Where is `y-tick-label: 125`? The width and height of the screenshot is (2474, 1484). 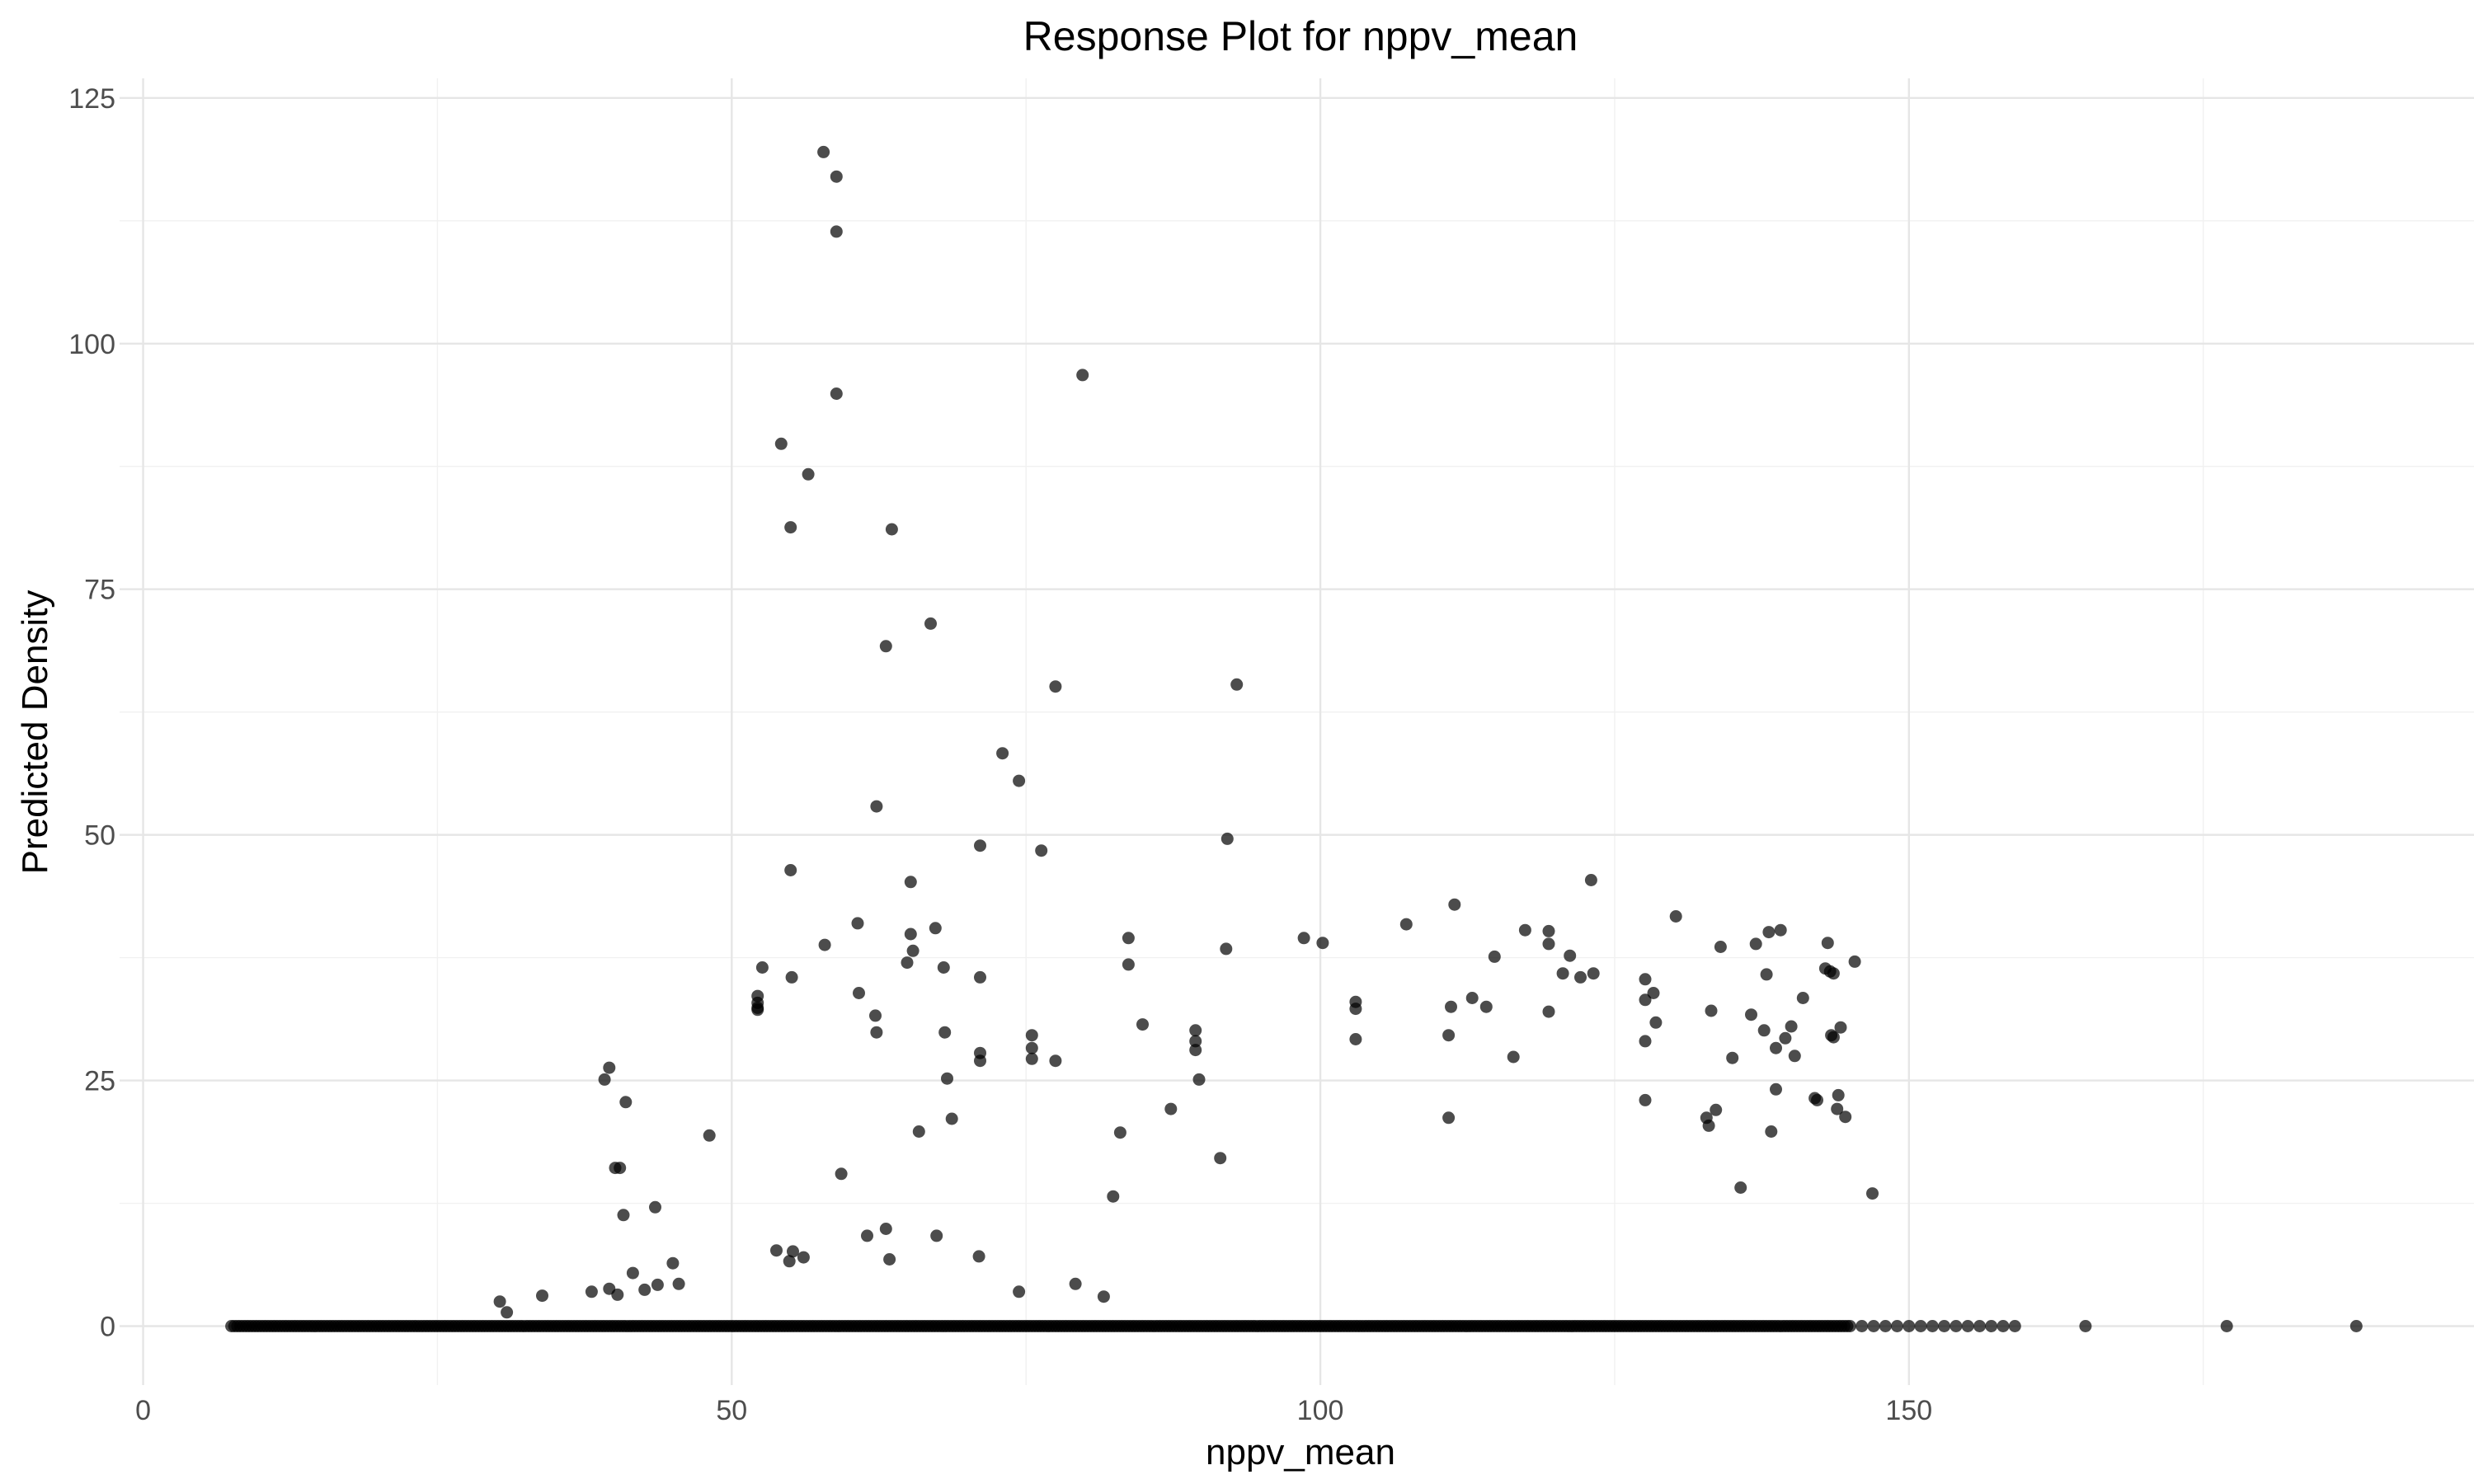 y-tick-label: 125 is located at coordinates (91, 99).